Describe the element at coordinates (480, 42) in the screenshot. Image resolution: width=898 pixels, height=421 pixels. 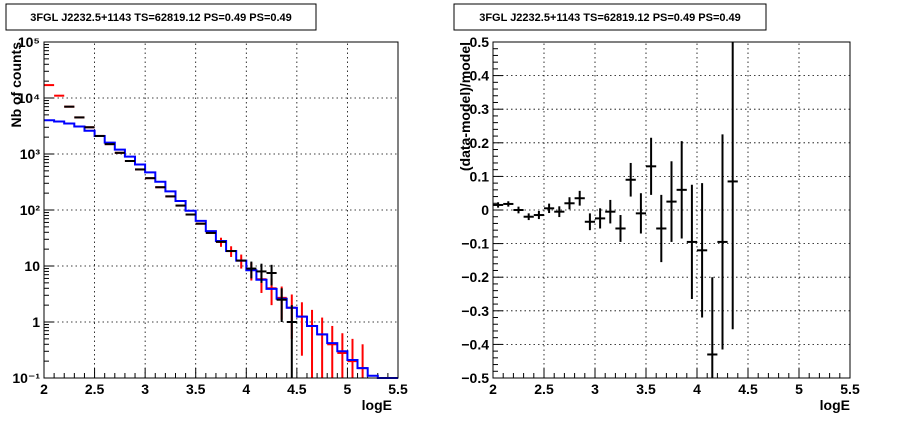
I see `y-tick-label: 0.5` at that location.